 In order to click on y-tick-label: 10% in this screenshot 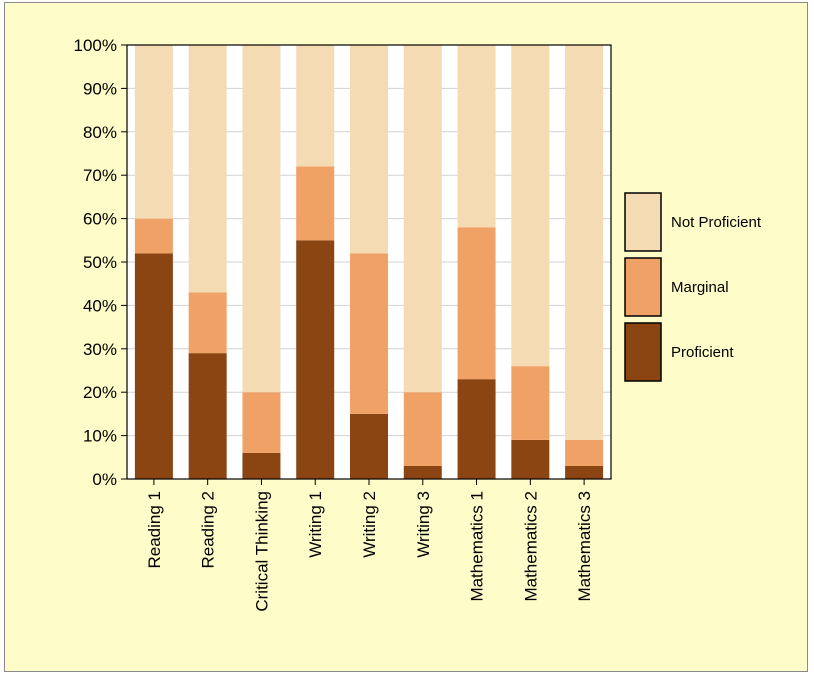, I will do `click(100, 436)`.